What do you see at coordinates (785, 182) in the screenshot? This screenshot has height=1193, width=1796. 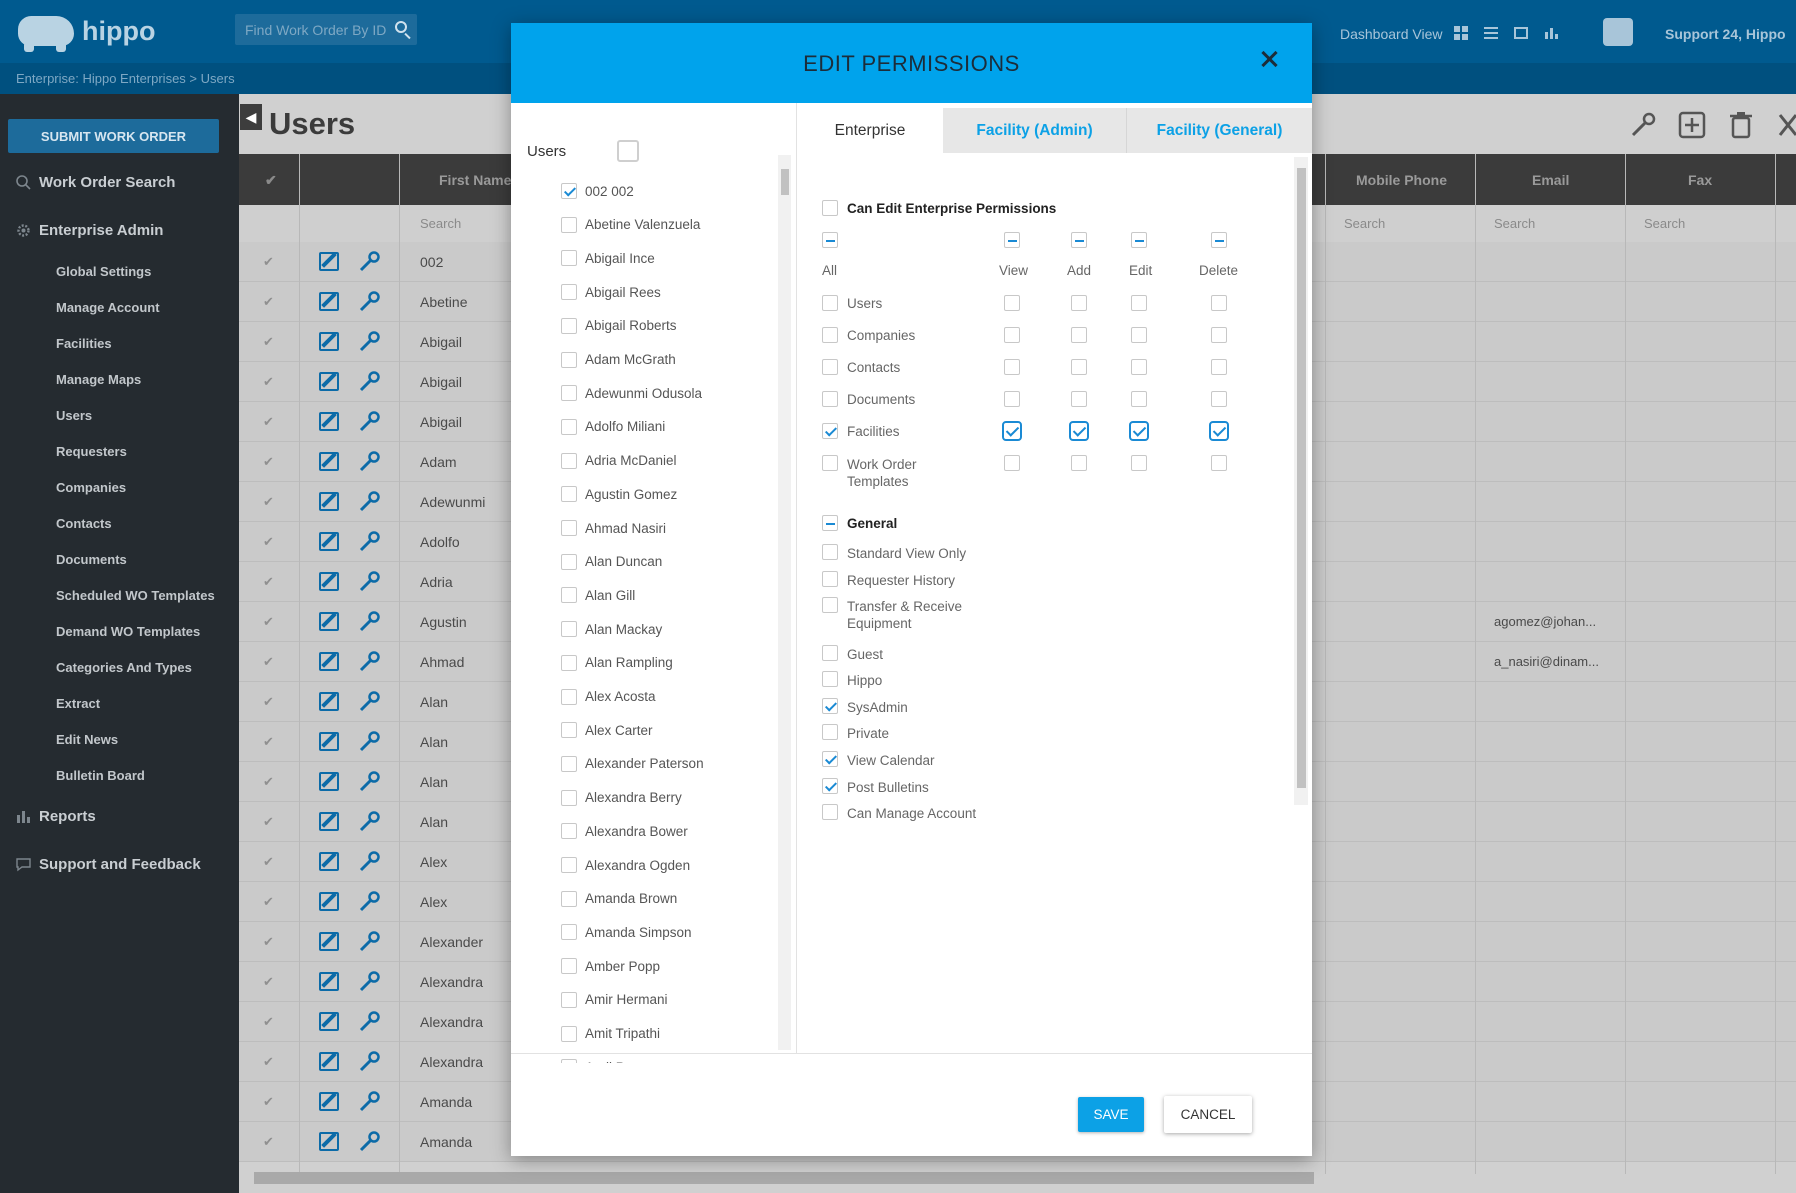 I see `users-scrollbar-thumb` at bounding box center [785, 182].